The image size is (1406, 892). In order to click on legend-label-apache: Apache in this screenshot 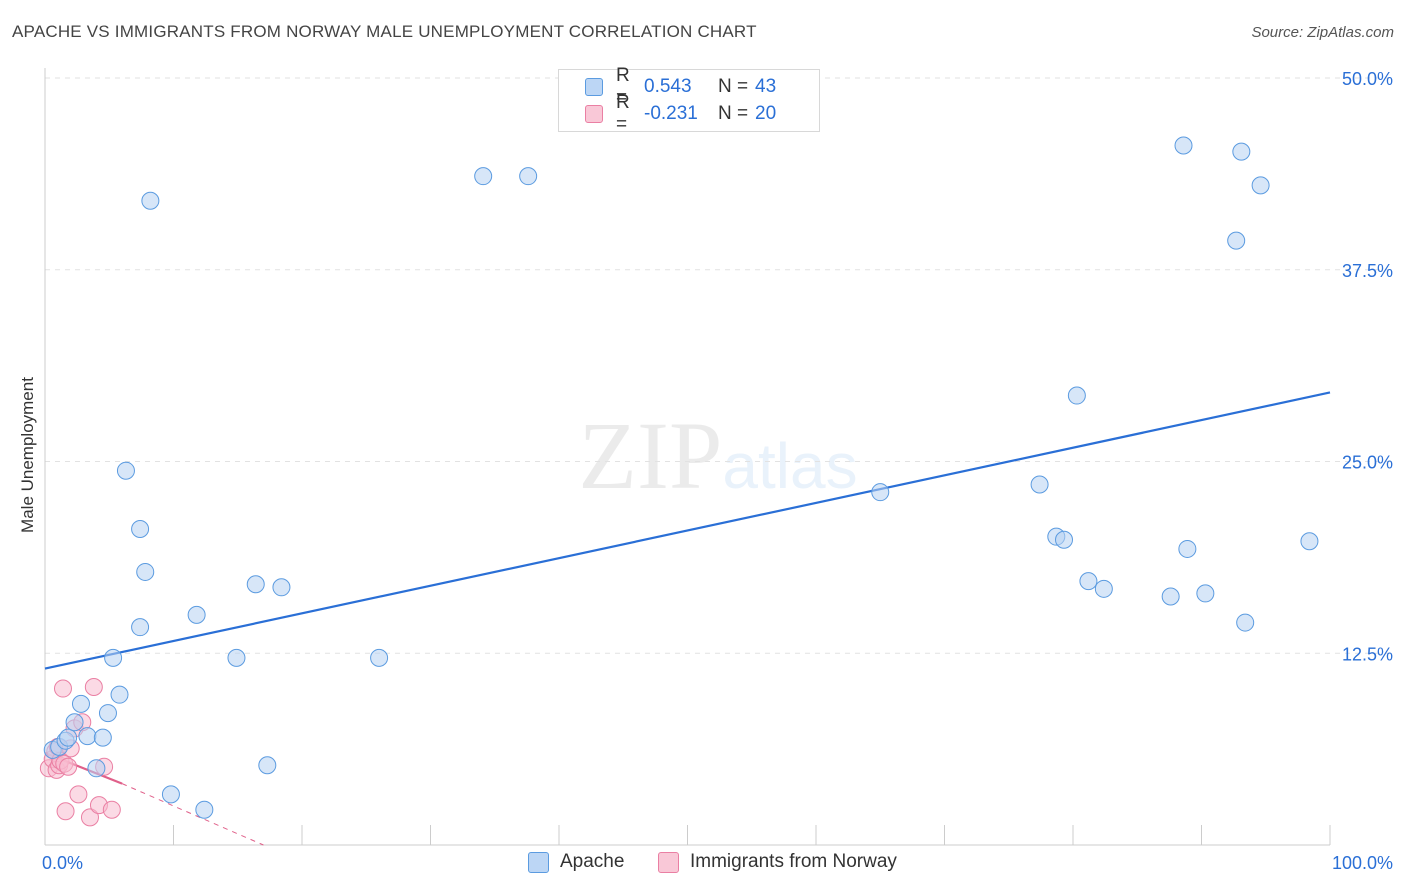, I will do `click(592, 861)`.